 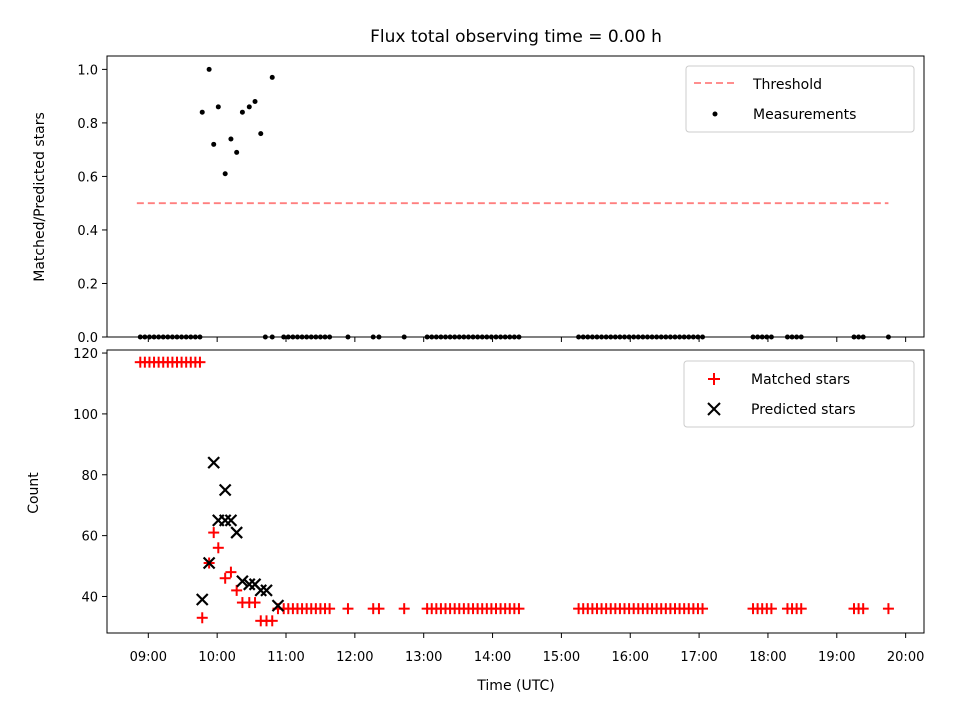 What do you see at coordinates (285, 657) in the screenshot?
I see `x-tick-label: 11:00` at bounding box center [285, 657].